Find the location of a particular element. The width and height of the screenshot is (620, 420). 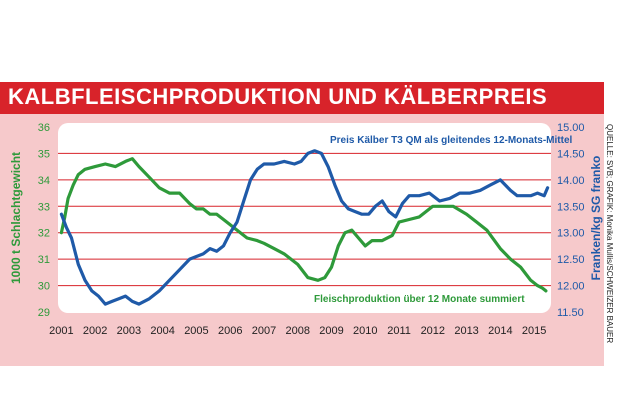

x-tick-label: 2007 is located at coordinates (264, 331).